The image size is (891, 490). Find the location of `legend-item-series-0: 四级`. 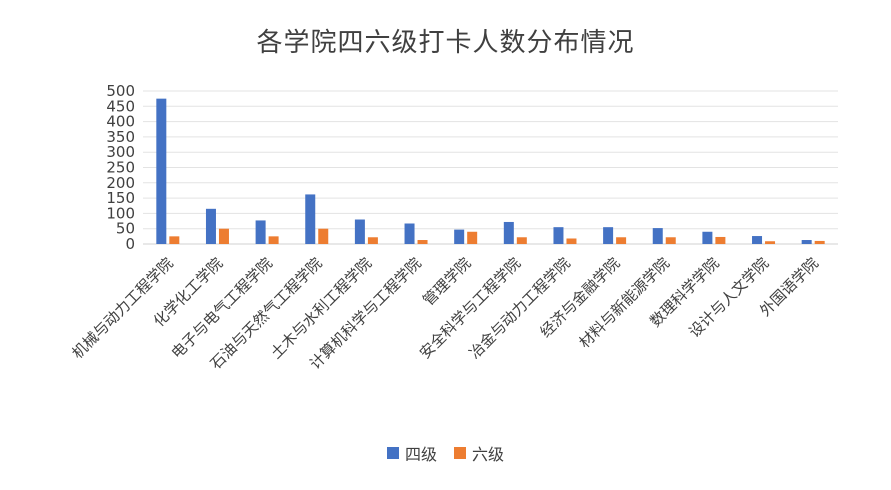

legend-item-series-0: 四级 is located at coordinates (411, 453).